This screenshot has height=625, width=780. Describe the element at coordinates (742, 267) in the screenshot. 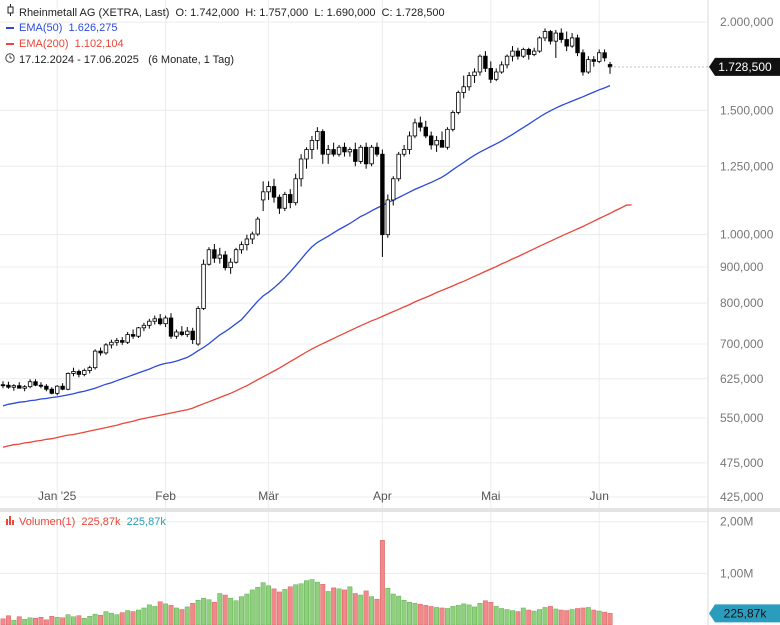

I see `y-tick-label: 900,000` at that location.